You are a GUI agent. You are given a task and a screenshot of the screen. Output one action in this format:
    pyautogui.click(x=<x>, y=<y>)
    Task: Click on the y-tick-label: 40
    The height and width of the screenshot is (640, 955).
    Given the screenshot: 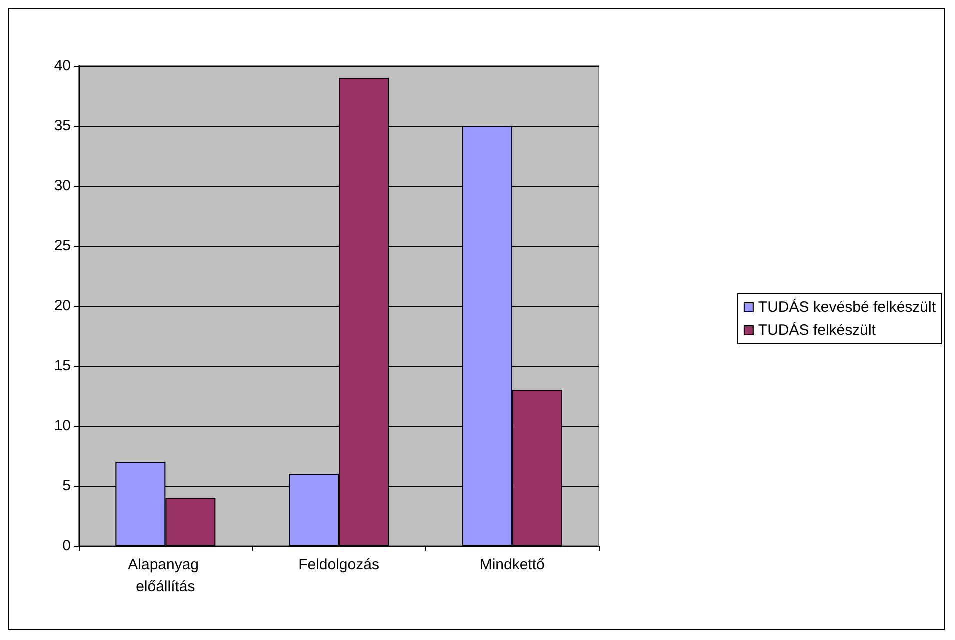 What is the action you would take?
    pyautogui.click(x=62, y=66)
    